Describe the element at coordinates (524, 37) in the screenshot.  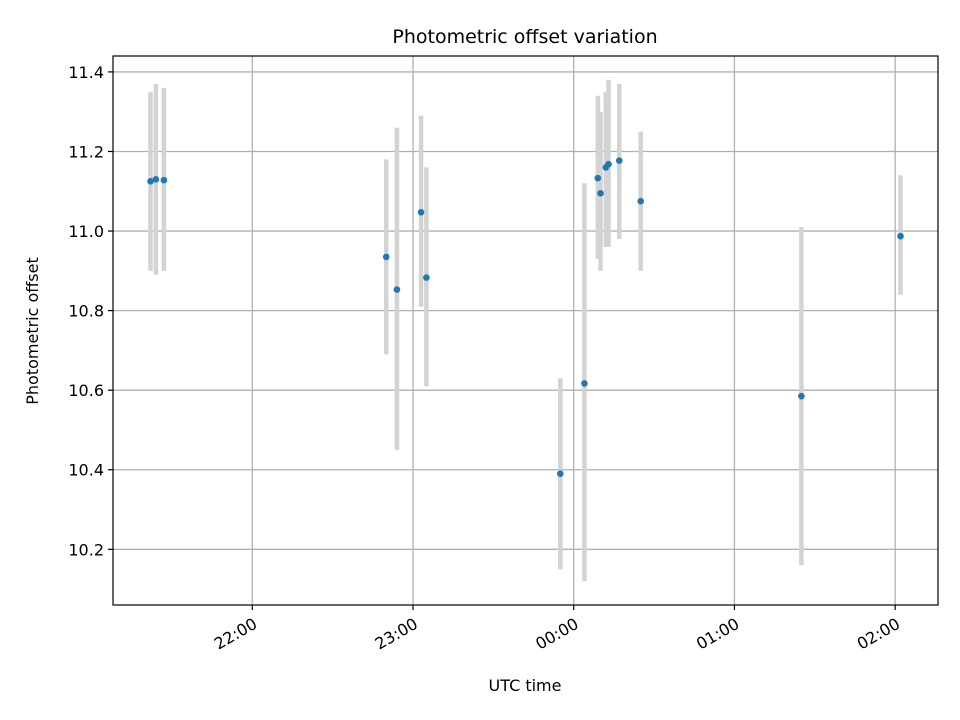
I see `chart-title: Photometric offset variation` at that location.